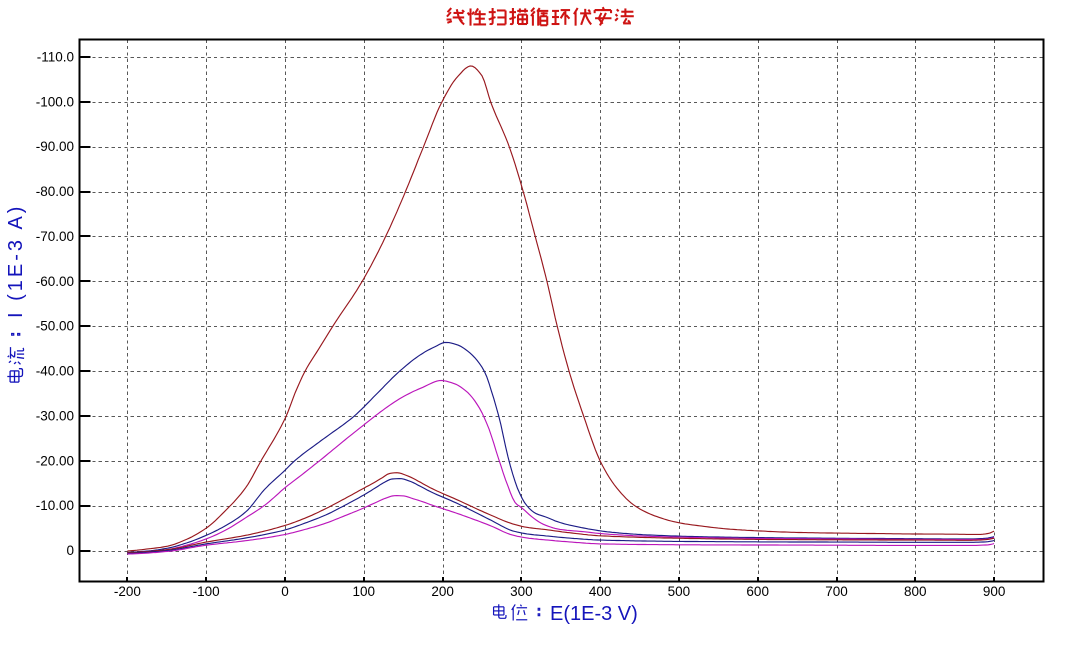 The image size is (1075, 651). Describe the element at coordinates (55, 281) in the screenshot. I see `svg-text: -60.00` at that location.